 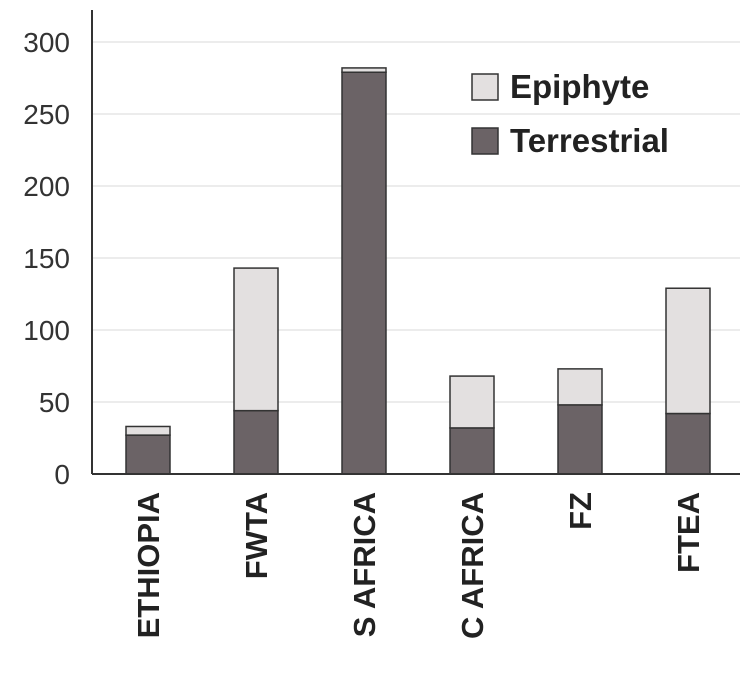 What do you see at coordinates (256, 535) in the screenshot?
I see `x-category-label: FWTA` at bounding box center [256, 535].